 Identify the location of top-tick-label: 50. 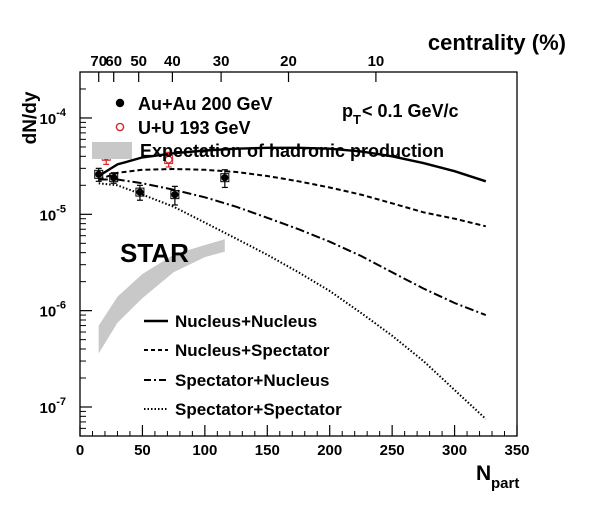
(138, 61).